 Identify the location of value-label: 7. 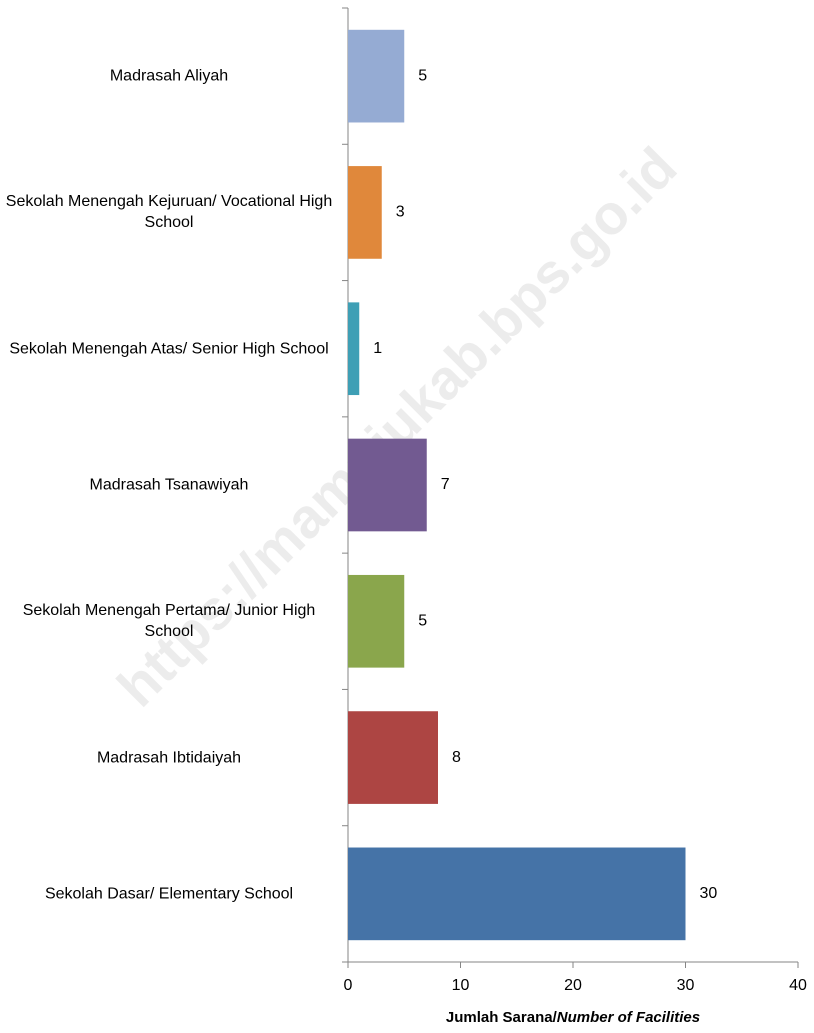
(445, 484).